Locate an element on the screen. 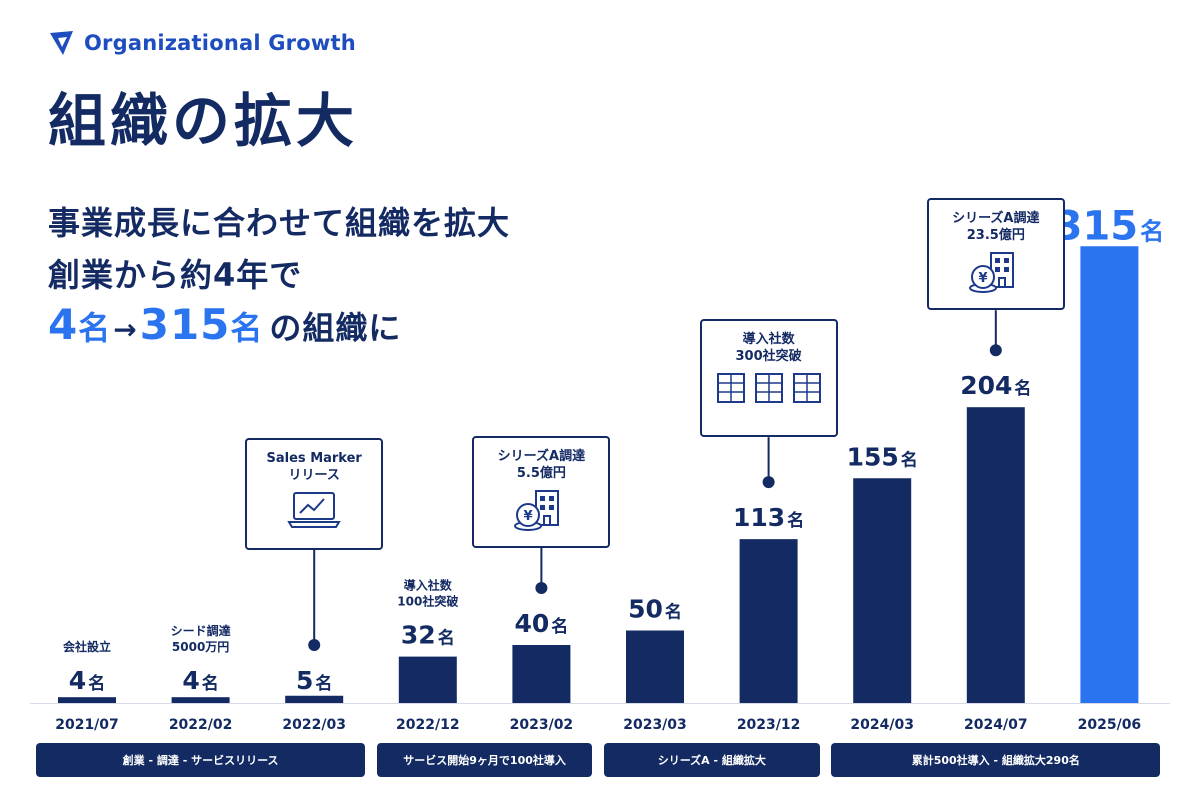  milestone-callout: Sales Marker リリース is located at coordinates (314, 494).